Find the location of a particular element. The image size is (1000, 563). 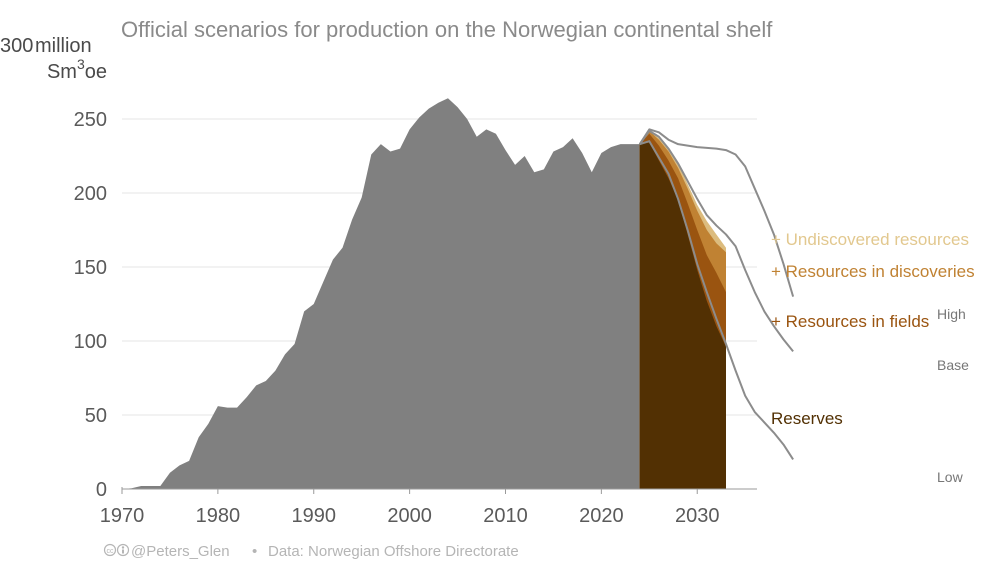

x-tick-label: 1970 is located at coordinates (122, 516).